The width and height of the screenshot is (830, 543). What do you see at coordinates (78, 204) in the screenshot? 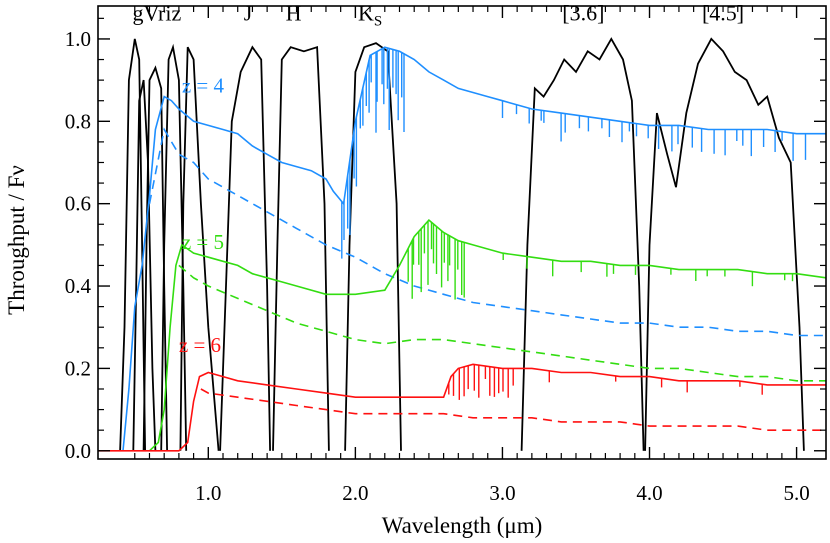
I see `y-tick-label: 0.6` at bounding box center [78, 204].